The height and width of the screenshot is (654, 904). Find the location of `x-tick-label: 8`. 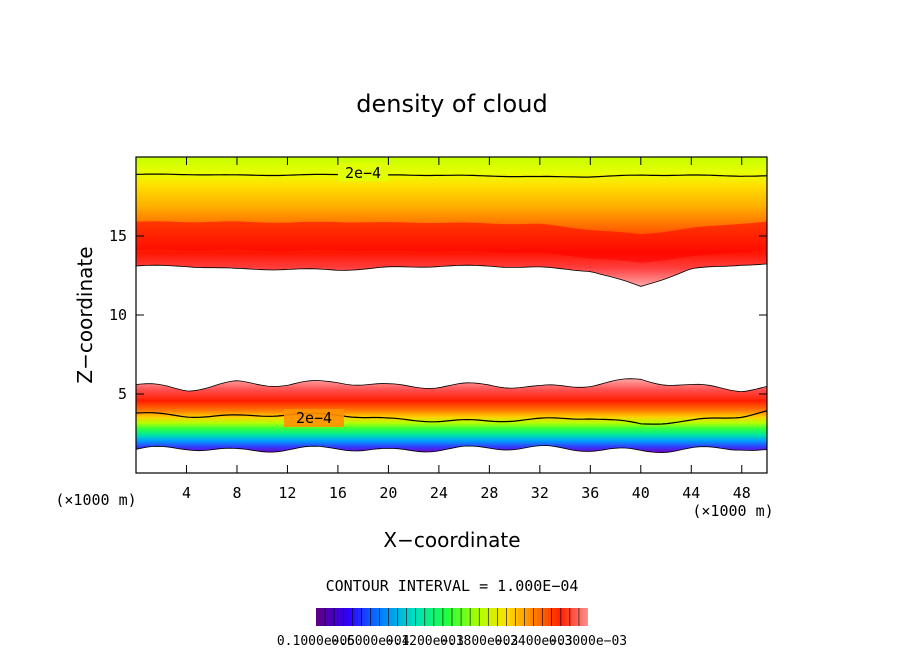

x-tick-label: 8 is located at coordinates (236, 493).